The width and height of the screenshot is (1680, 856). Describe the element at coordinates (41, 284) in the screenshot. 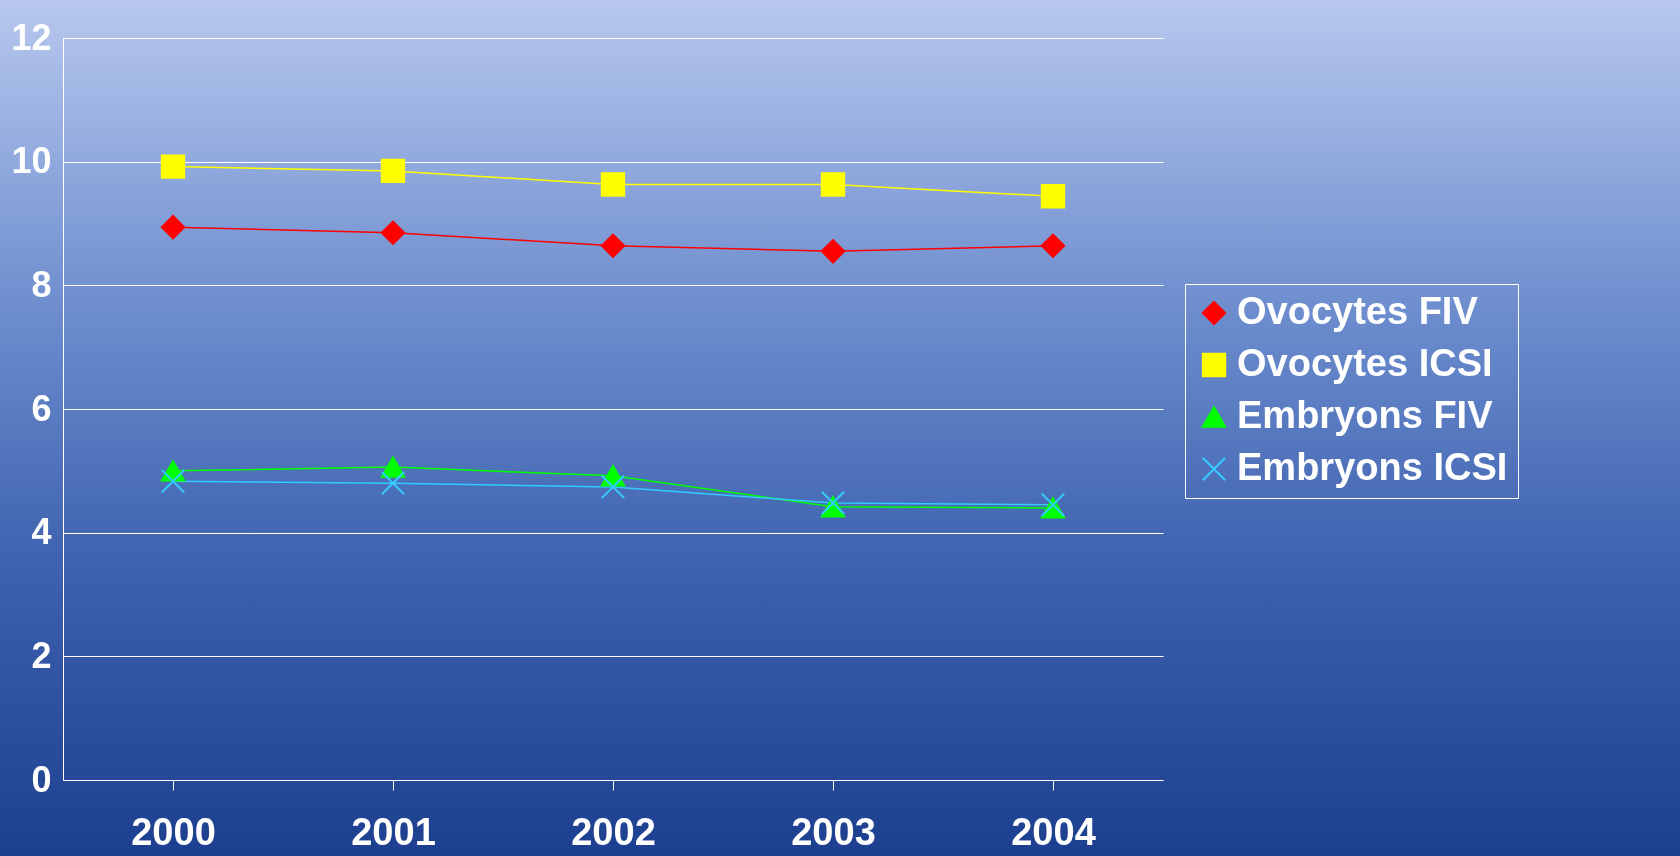

I see `y-tick-label: 8` at that location.